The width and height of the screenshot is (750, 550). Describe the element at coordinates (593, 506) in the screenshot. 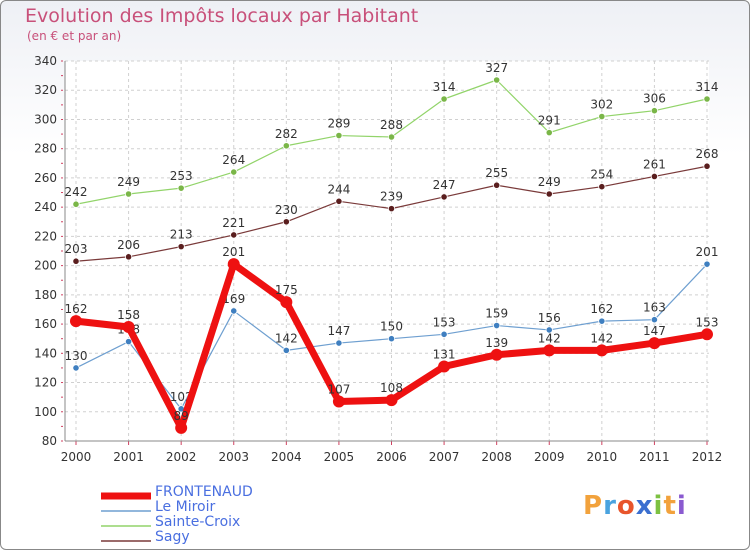

I see `logo-letter: P` at that location.